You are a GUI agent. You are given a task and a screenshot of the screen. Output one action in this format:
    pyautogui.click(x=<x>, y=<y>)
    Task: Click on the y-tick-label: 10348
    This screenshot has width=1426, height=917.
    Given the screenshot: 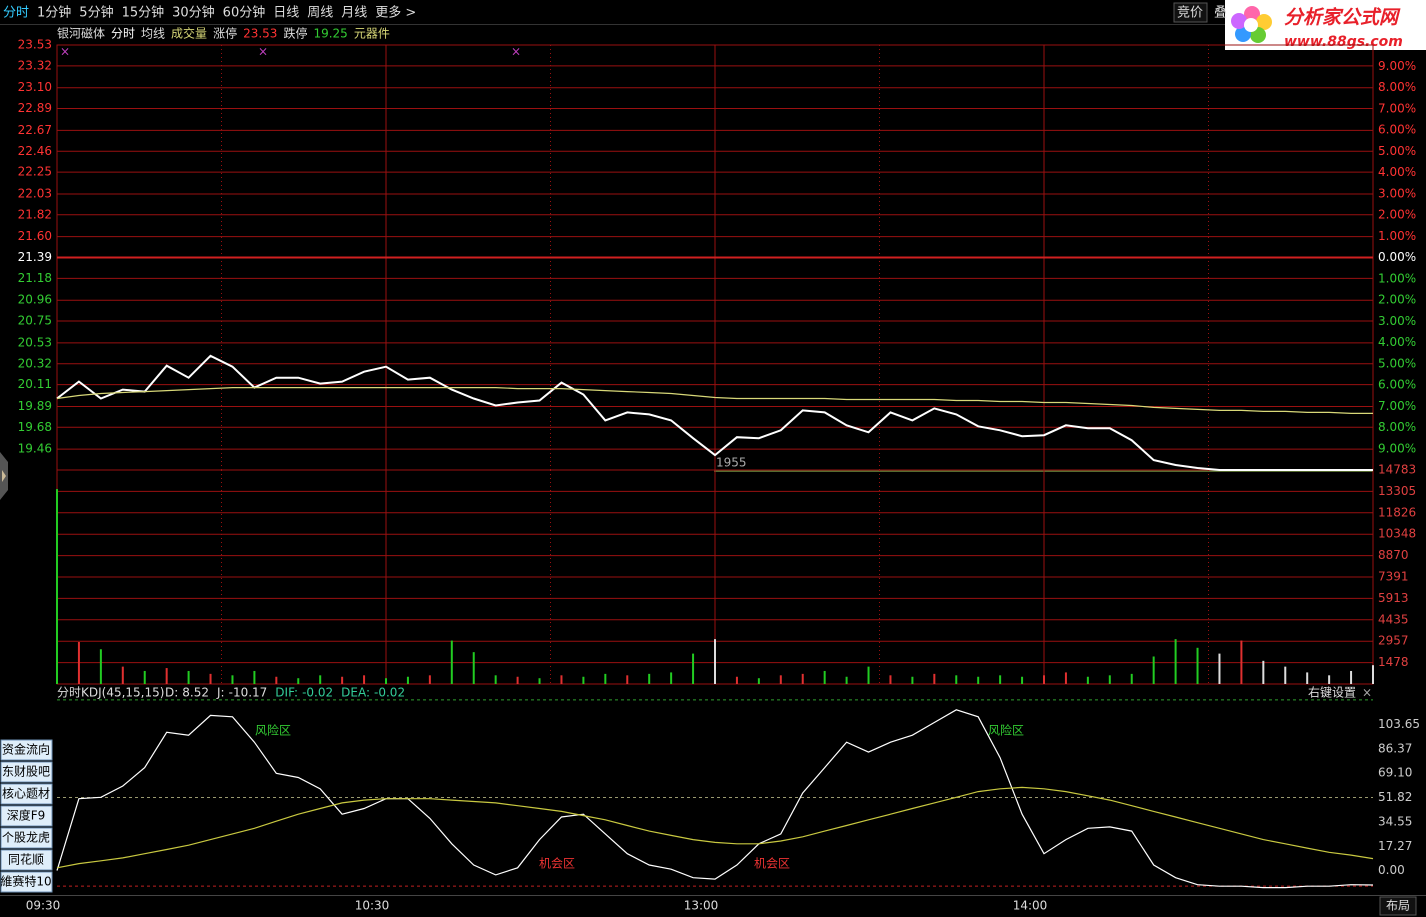 What is the action you would take?
    pyautogui.click(x=1397, y=534)
    